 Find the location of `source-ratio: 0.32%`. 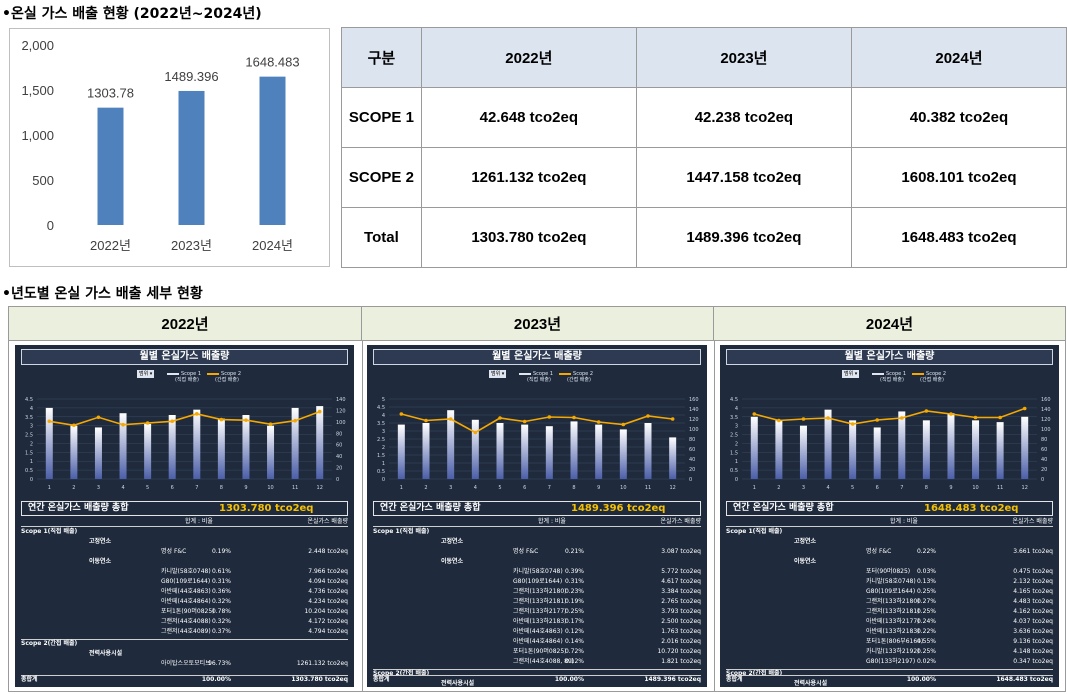

source-ratio: 0.32% is located at coordinates (221, 601).